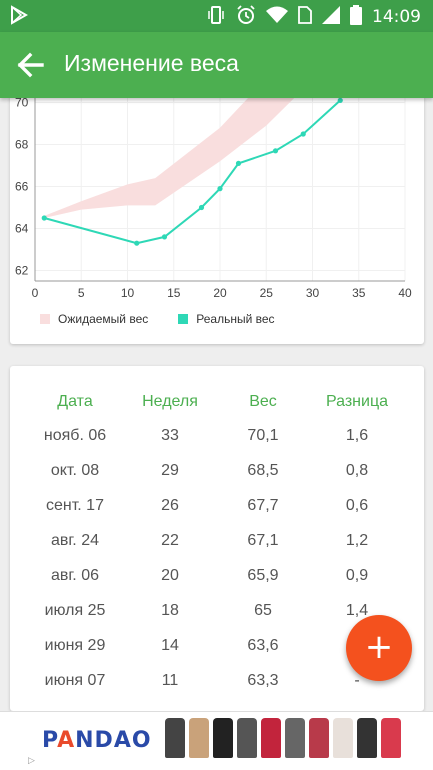  What do you see at coordinates (305, 17) in the screenshot?
I see `sim-icon` at bounding box center [305, 17].